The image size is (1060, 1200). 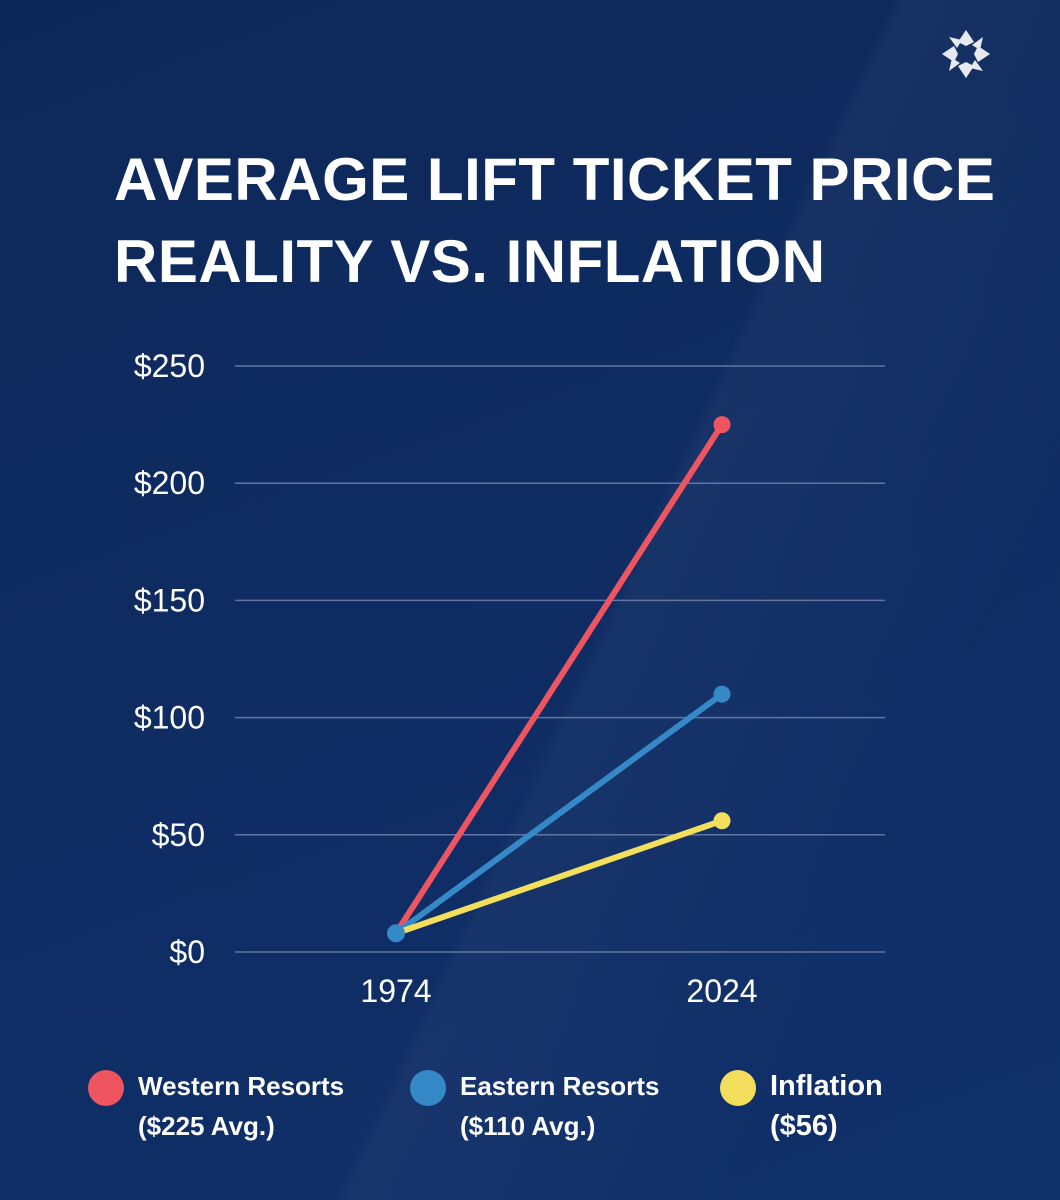 I want to click on page-subtitle: REALITY VS. INFLATION, so click(x=470, y=261).